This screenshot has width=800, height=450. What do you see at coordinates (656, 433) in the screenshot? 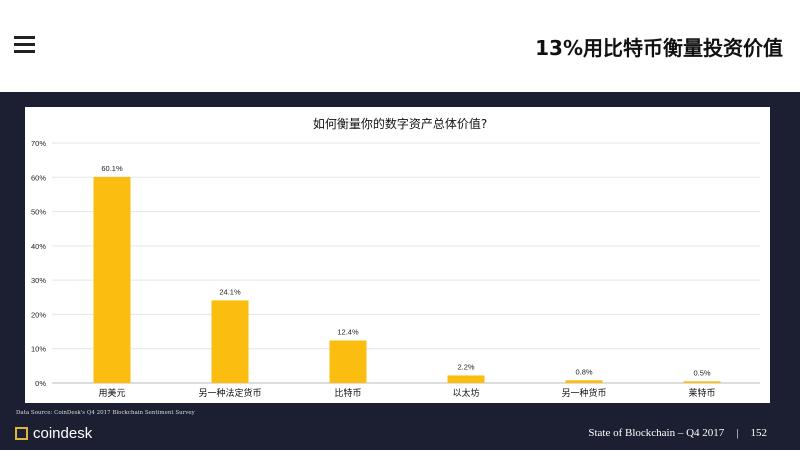
I see `report-name: State of Blockchain – Q4 2017` at bounding box center [656, 433].